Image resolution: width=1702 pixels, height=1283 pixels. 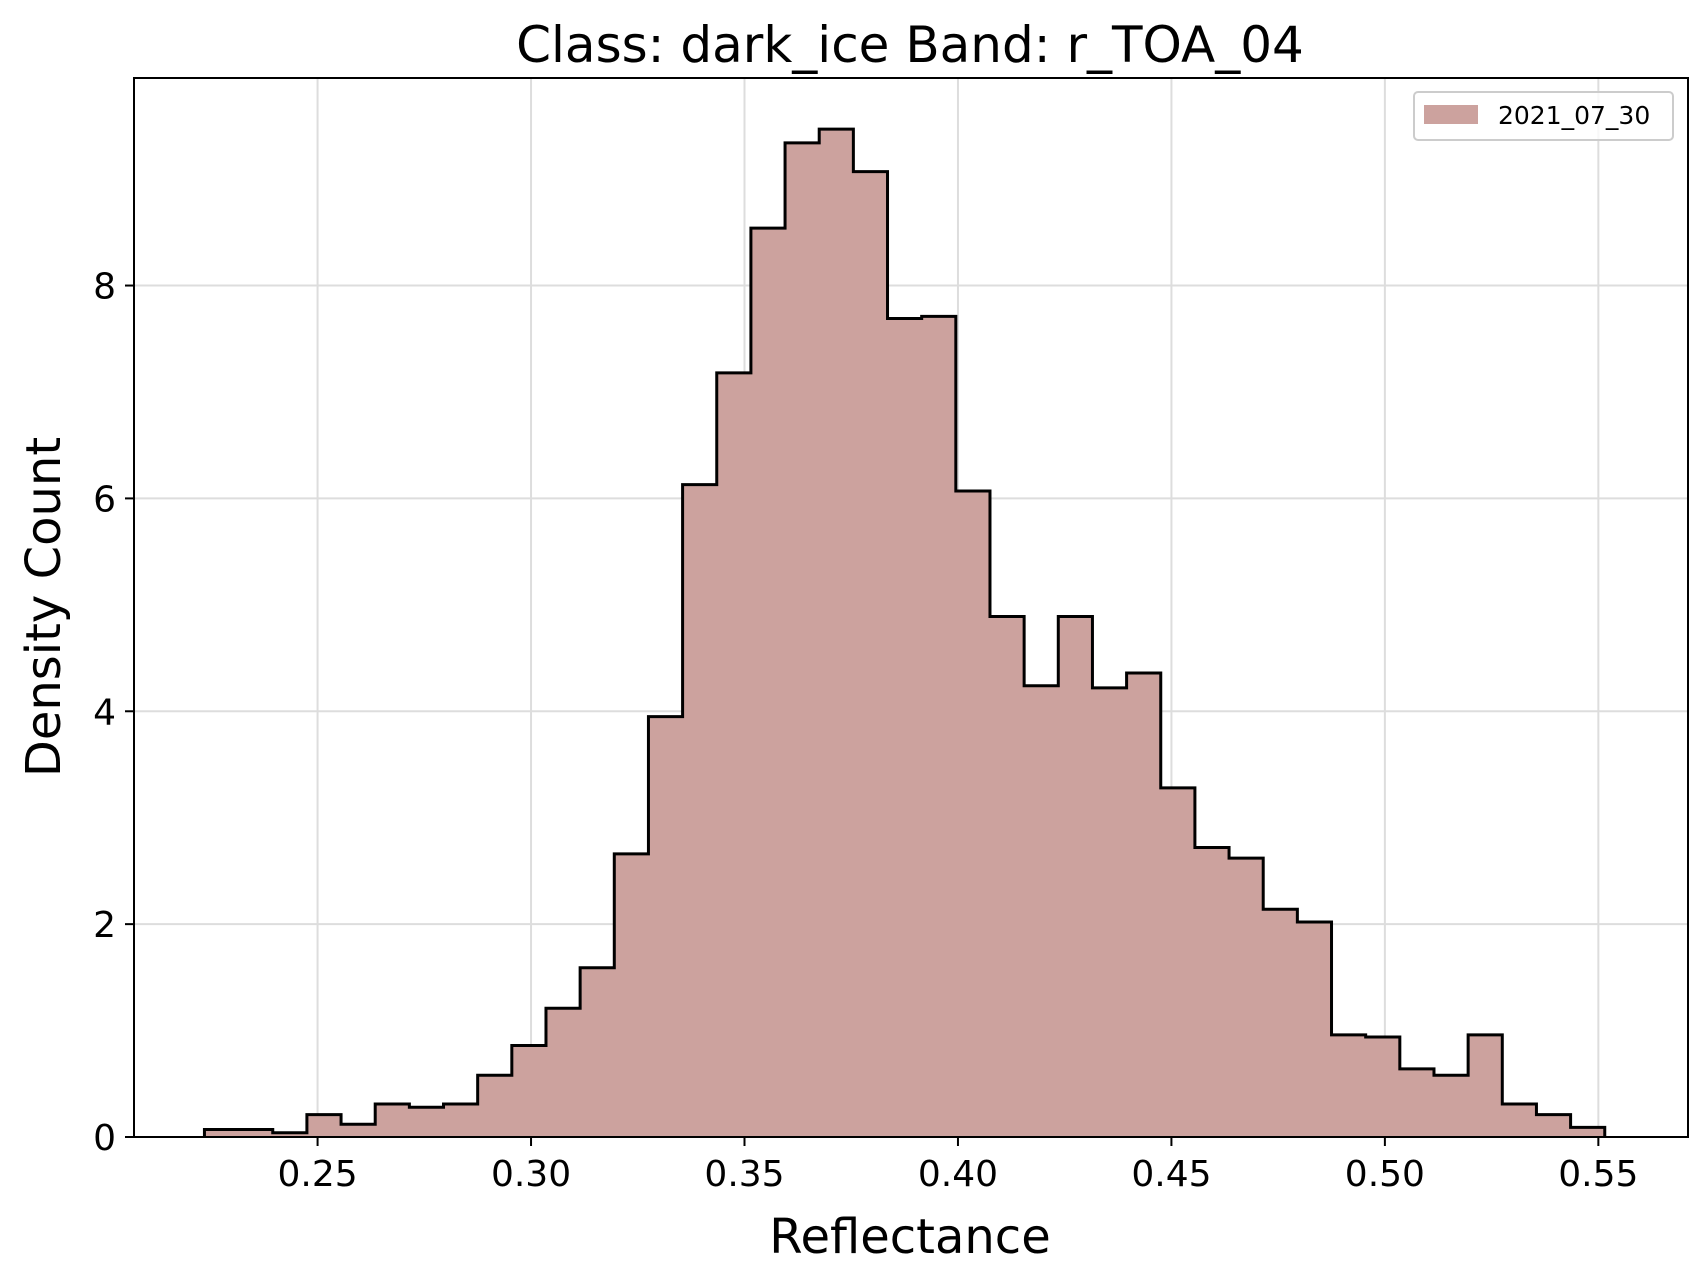 I want to click on y-tick-label: 4, so click(x=104, y=712).